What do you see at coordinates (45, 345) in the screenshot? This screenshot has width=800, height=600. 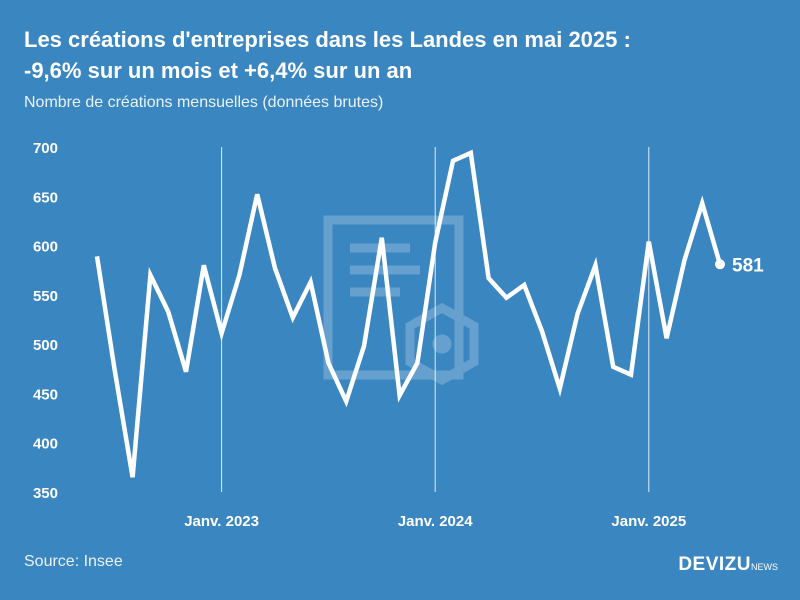 I see `y-tick-label: 500` at bounding box center [45, 345].